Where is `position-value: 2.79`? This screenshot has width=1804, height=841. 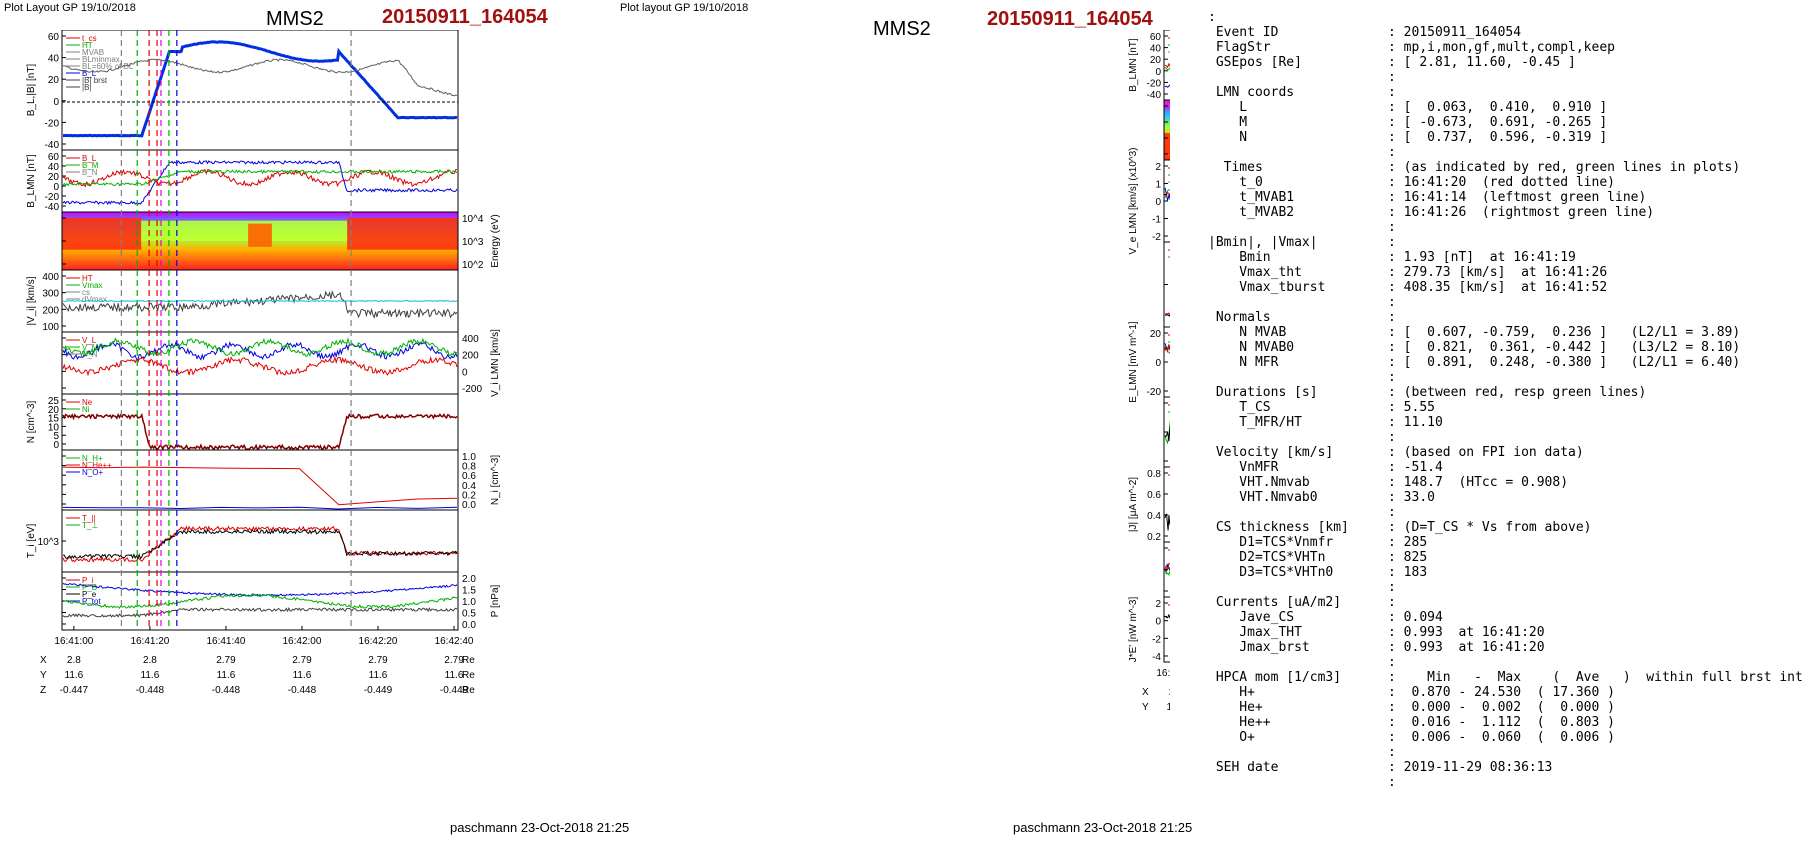
position-value: 2.79 is located at coordinates (302, 660).